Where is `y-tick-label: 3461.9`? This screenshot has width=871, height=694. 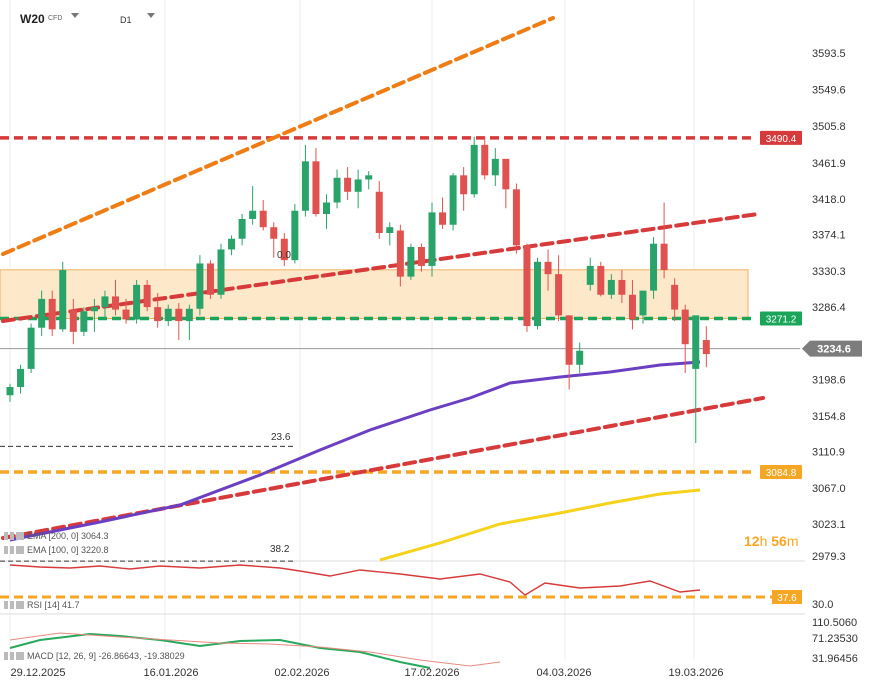 y-tick-label: 3461.9 is located at coordinates (829, 164).